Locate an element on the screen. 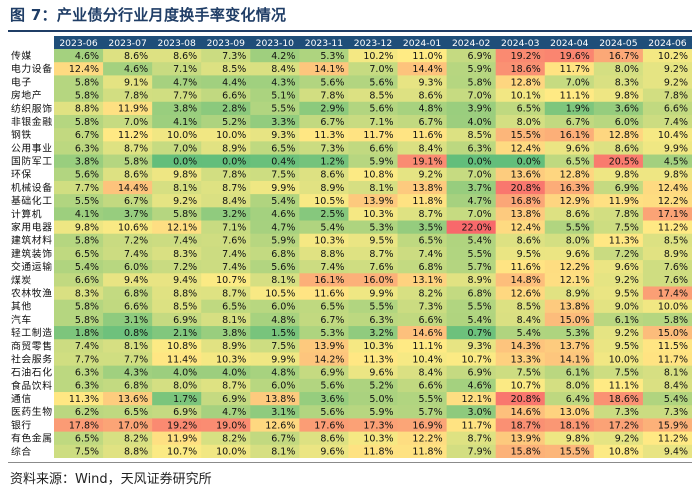 The height and width of the screenshot is (495, 700). cell-汽车-2023-12 is located at coordinates (373, 319).